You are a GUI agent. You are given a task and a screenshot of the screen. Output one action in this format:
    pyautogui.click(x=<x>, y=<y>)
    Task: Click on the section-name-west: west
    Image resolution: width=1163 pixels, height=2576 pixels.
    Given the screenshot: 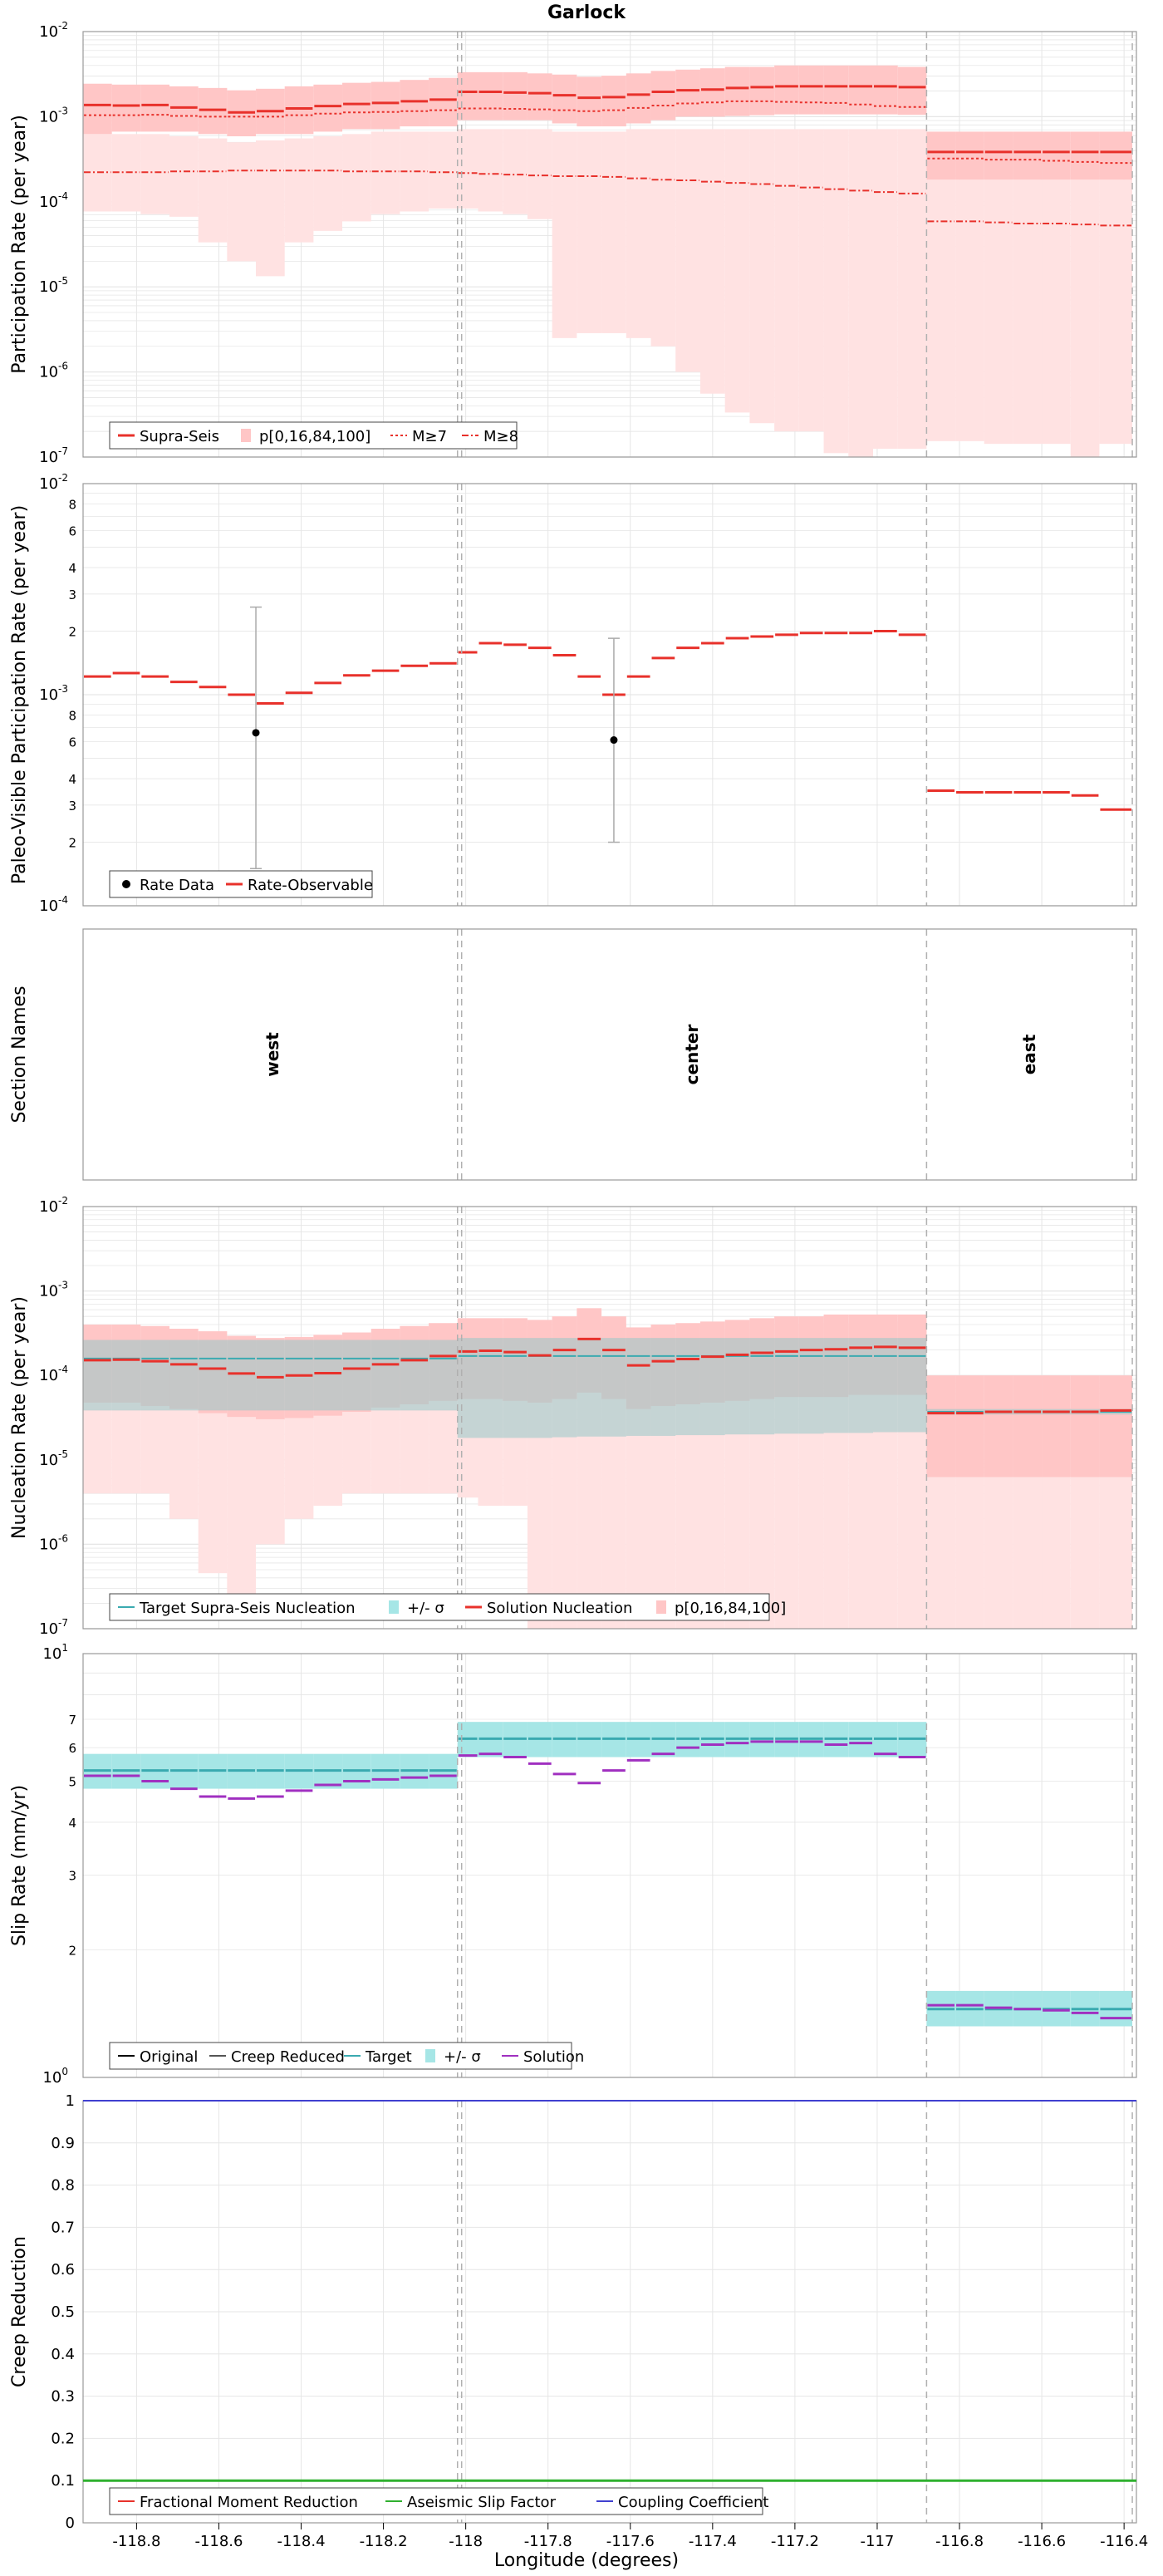 What is the action you would take?
    pyautogui.click(x=272, y=1054)
    